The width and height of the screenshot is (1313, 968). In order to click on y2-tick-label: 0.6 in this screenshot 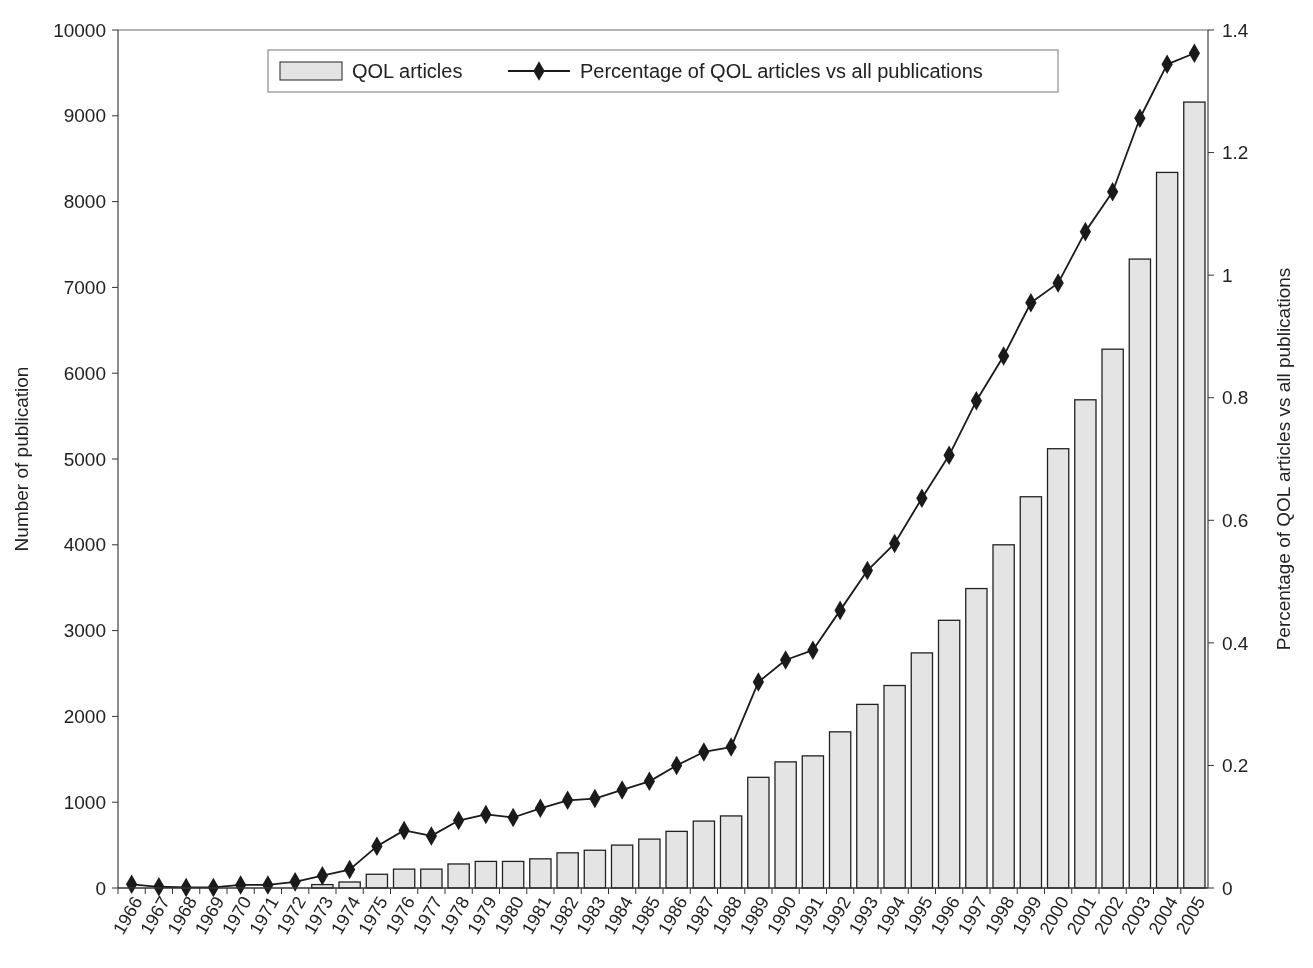, I will do `click(1235, 520)`.